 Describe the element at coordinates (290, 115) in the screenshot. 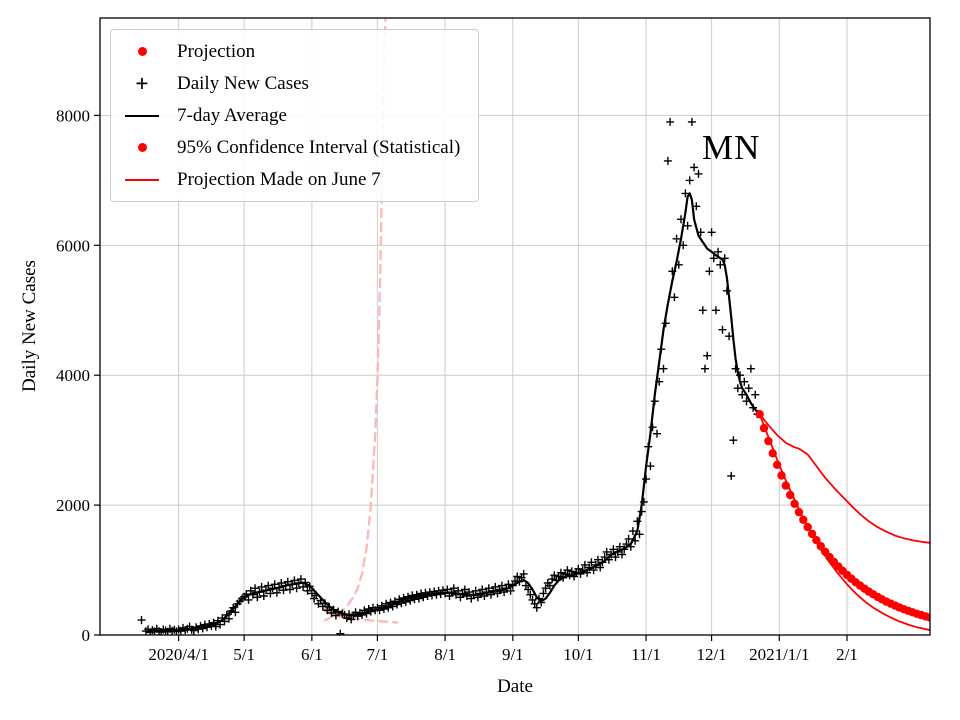

I see `legend-item: 7-day Average` at that location.